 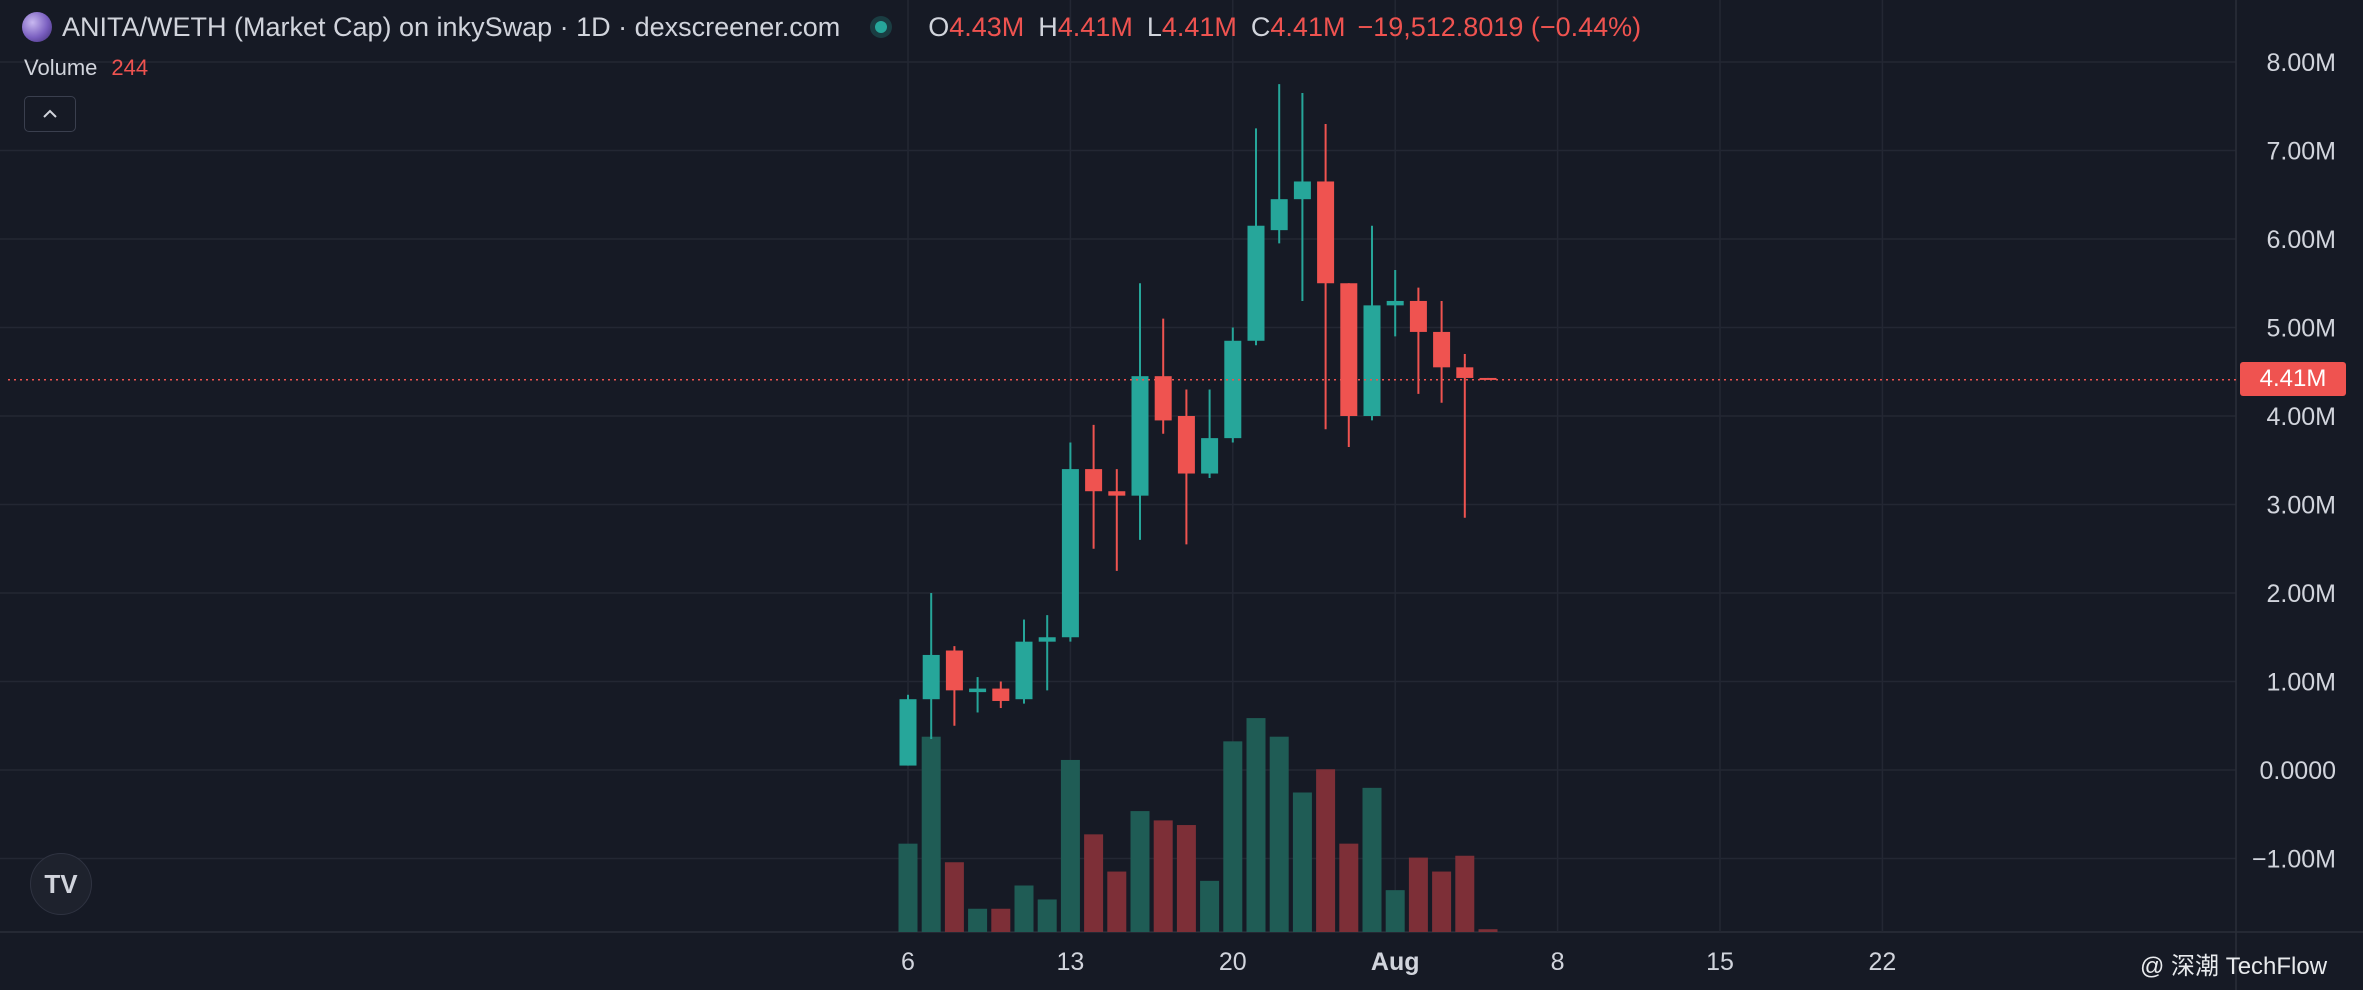 I want to click on collapse-legend-button, so click(x=50, y=114).